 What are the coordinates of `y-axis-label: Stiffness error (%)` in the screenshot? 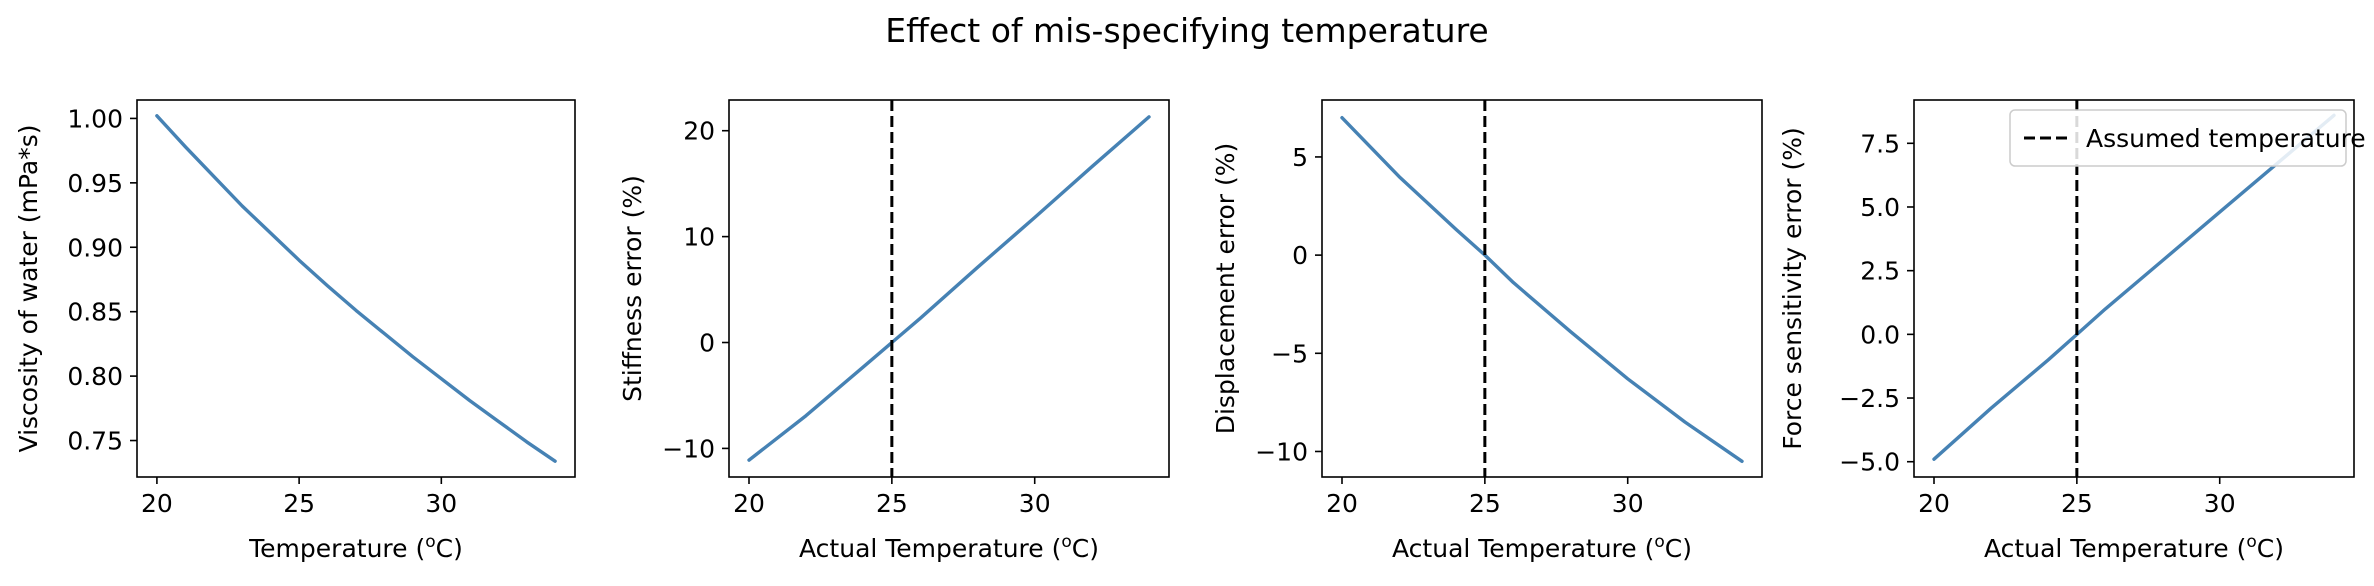 It's located at (632, 288).